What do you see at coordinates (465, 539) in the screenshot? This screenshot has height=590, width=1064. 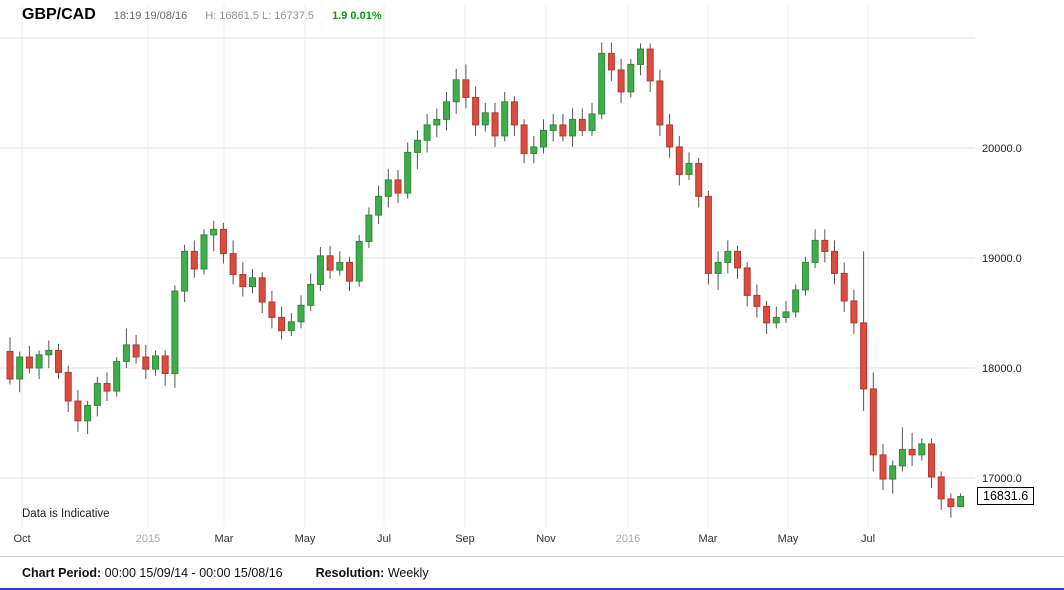 I see `x-axis-label: Sep` at bounding box center [465, 539].